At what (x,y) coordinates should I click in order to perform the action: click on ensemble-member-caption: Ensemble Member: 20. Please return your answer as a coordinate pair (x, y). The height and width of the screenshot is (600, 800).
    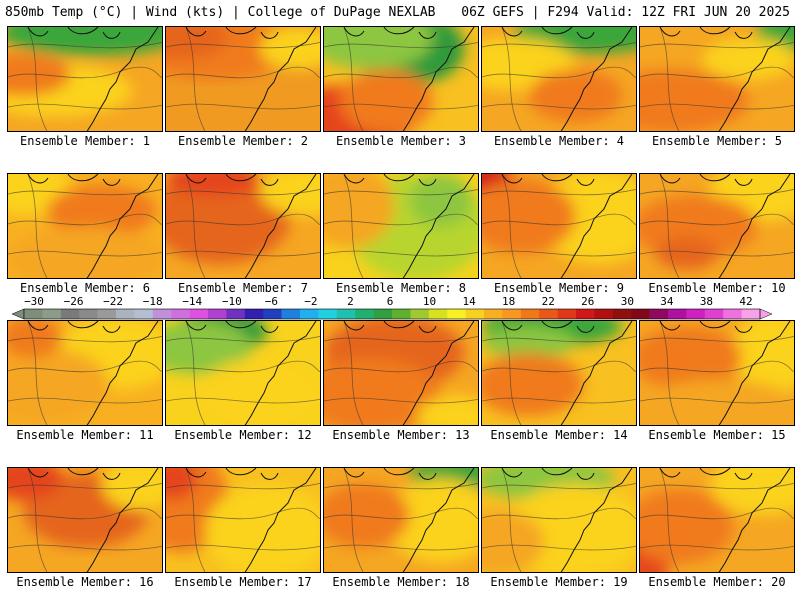
    Looking at the image, I should click on (717, 582).